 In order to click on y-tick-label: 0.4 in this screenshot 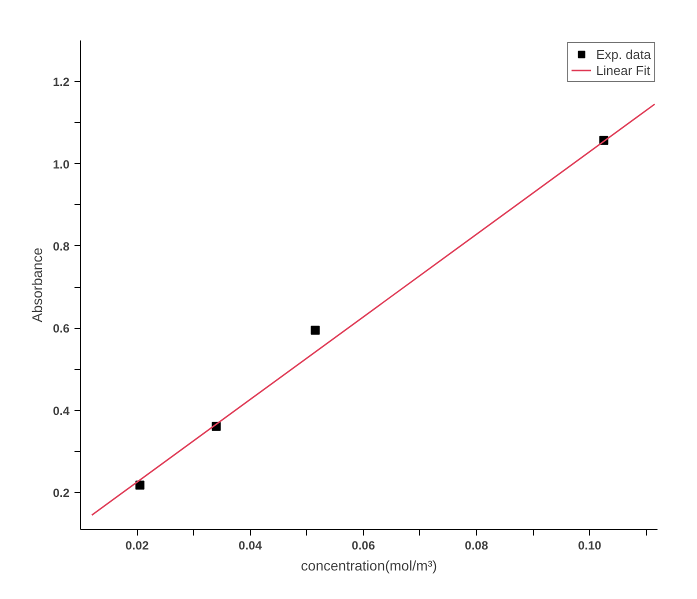, I will do `click(61, 411)`.